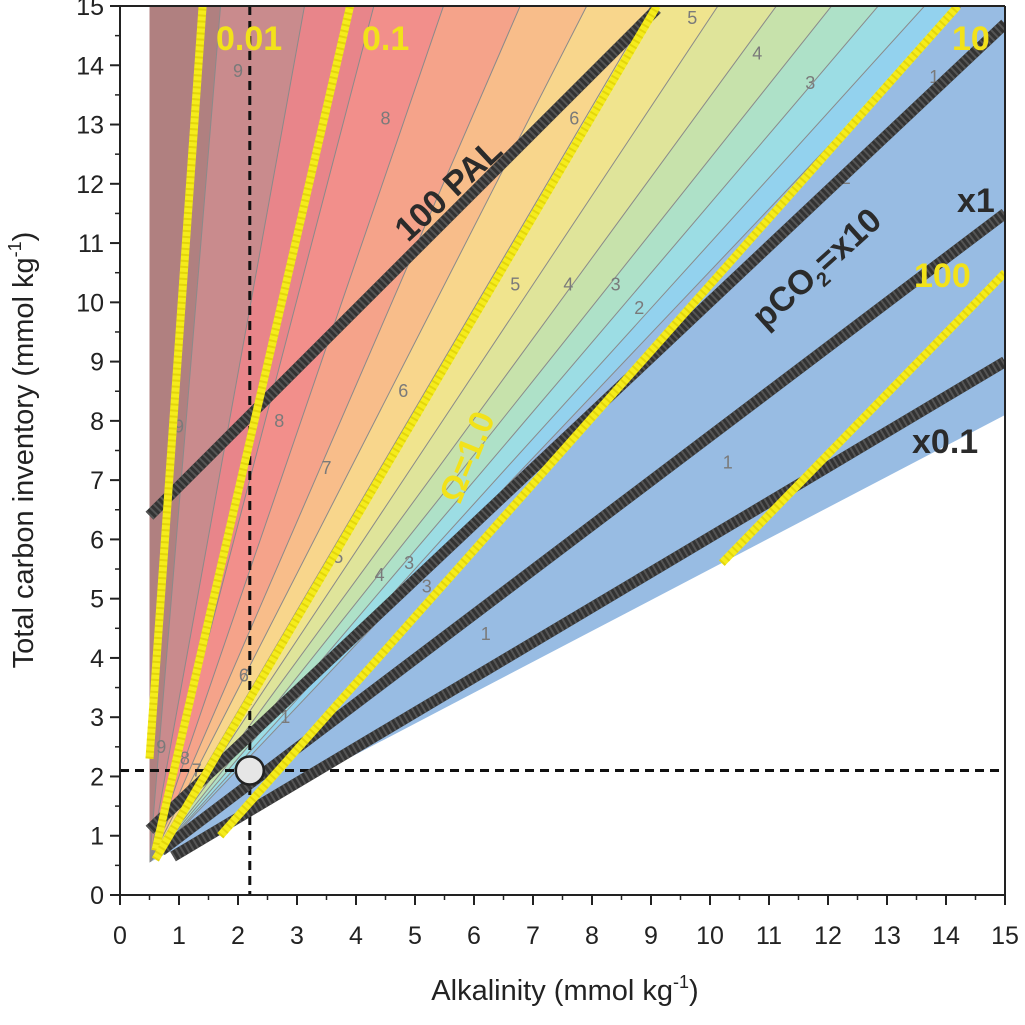 This screenshot has height=1025, width=1025. I want to click on x-tick-label: 3, so click(297, 936).